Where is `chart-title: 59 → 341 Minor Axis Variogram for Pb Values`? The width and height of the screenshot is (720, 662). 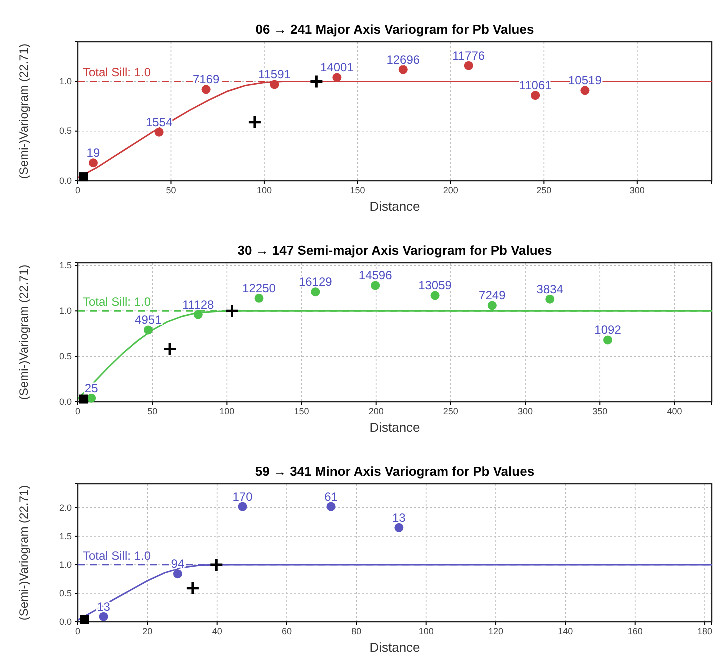 chart-title: 59 → 341 Minor Axis Variogram for Pb Values is located at coordinates (395, 471).